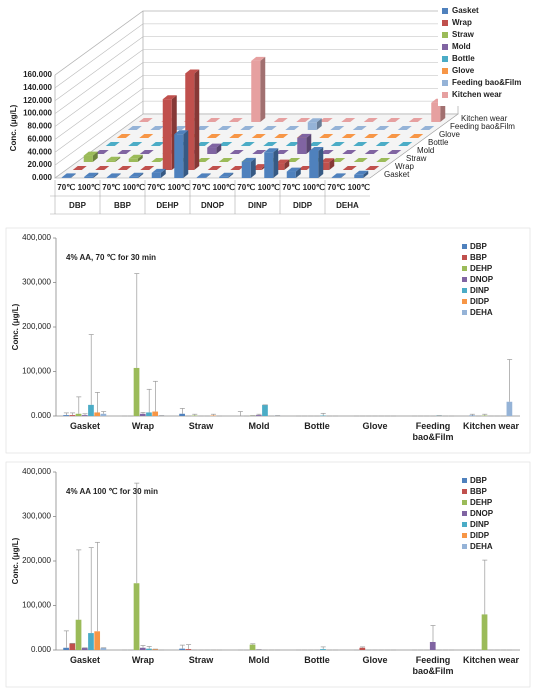 The height and width of the screenshot is (690, 535). What do you see at coordinates (37, 113) in the screenshot?
I see `y-tick-label: 100.000` at bounding box center [37, 113].